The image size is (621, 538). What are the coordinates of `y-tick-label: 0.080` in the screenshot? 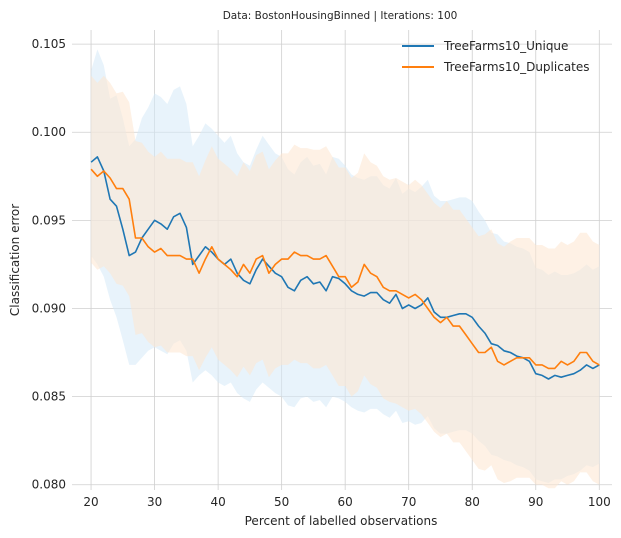 It's located at (49, 485).